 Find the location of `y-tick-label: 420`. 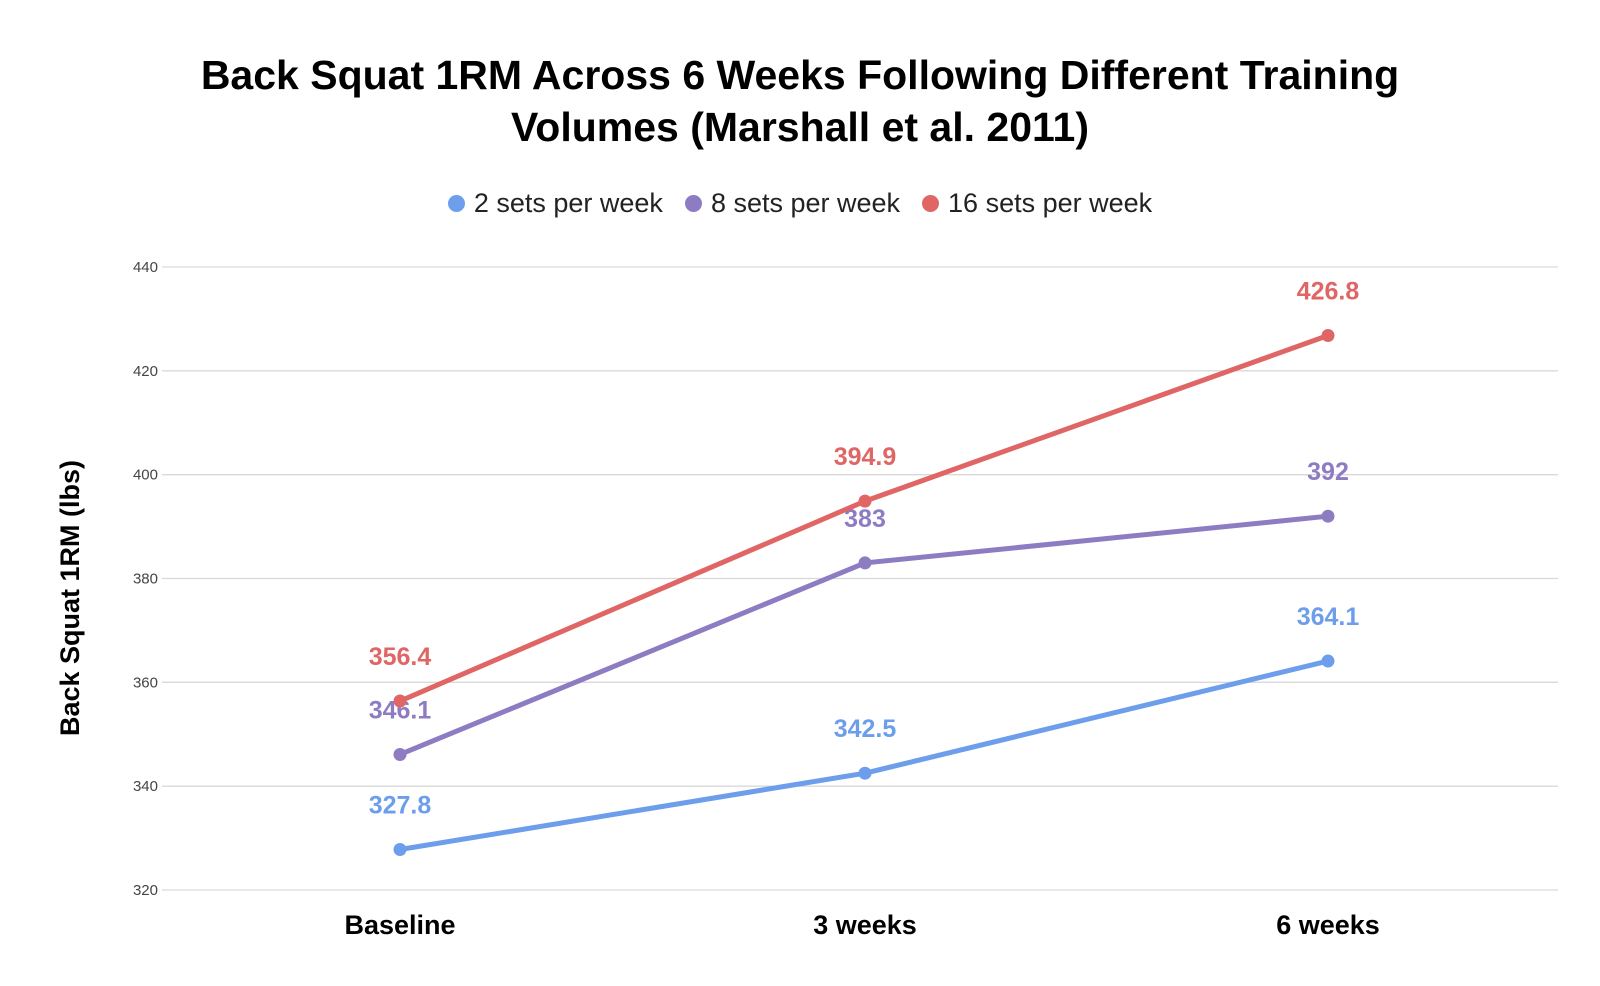

y-tick-label: 420 is located at coordinates (145, 371).